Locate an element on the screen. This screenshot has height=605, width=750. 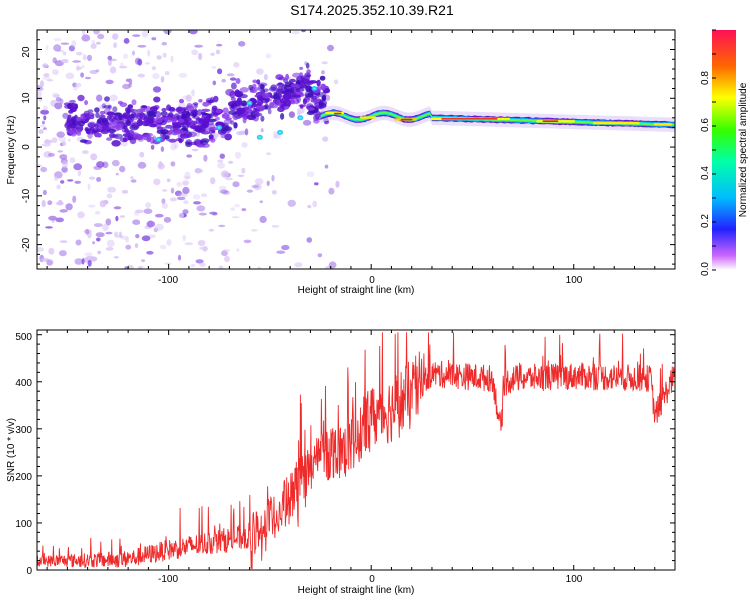
spectrogram-x-tick-label: 100 is located at coordinates (574, 280).